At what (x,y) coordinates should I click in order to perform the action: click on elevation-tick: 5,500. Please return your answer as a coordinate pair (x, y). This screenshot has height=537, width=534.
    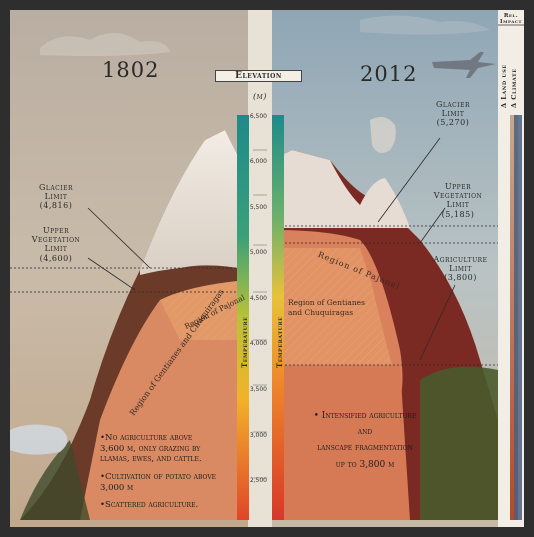
    Looking at the image, I should click on (258, 207).